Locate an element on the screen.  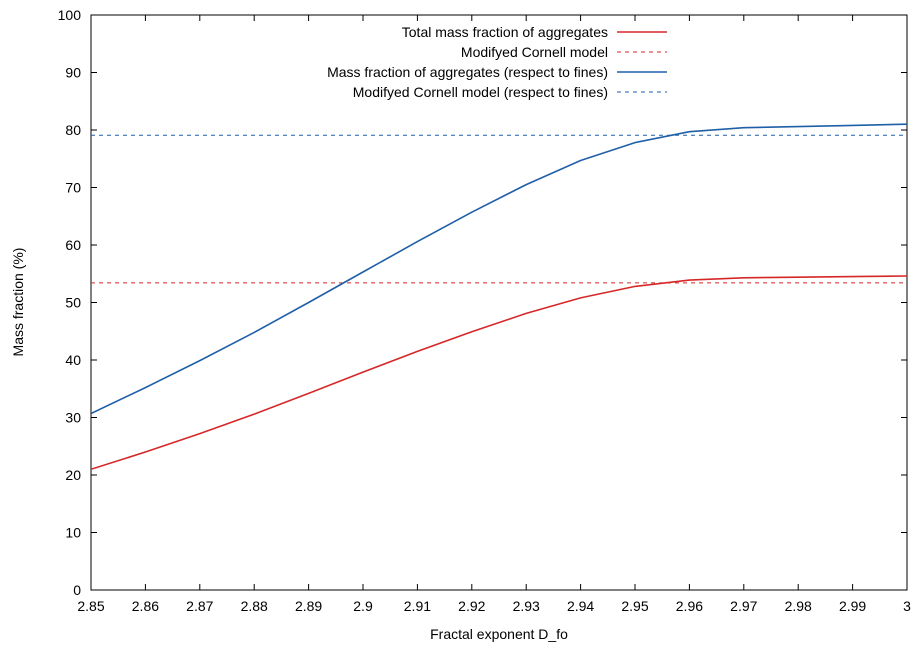
legend-label: Modifyed Cornell model is located at coordinates (534, 52).